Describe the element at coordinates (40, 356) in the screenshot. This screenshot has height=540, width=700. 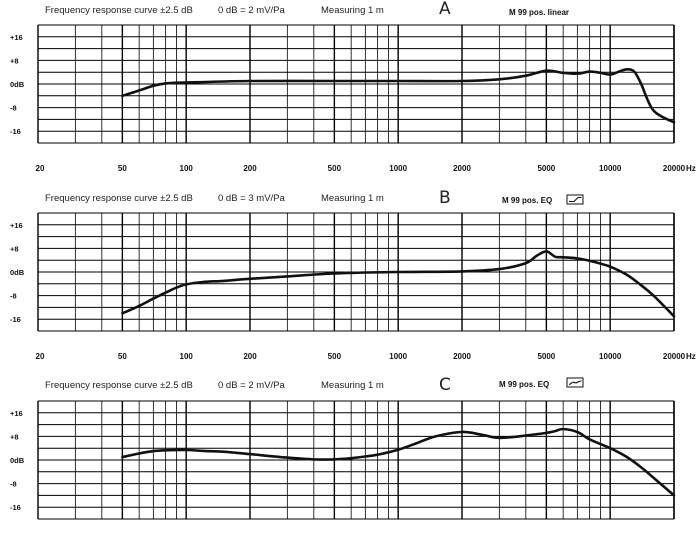
I see `chart-b-xtick-label: 20` at that location.